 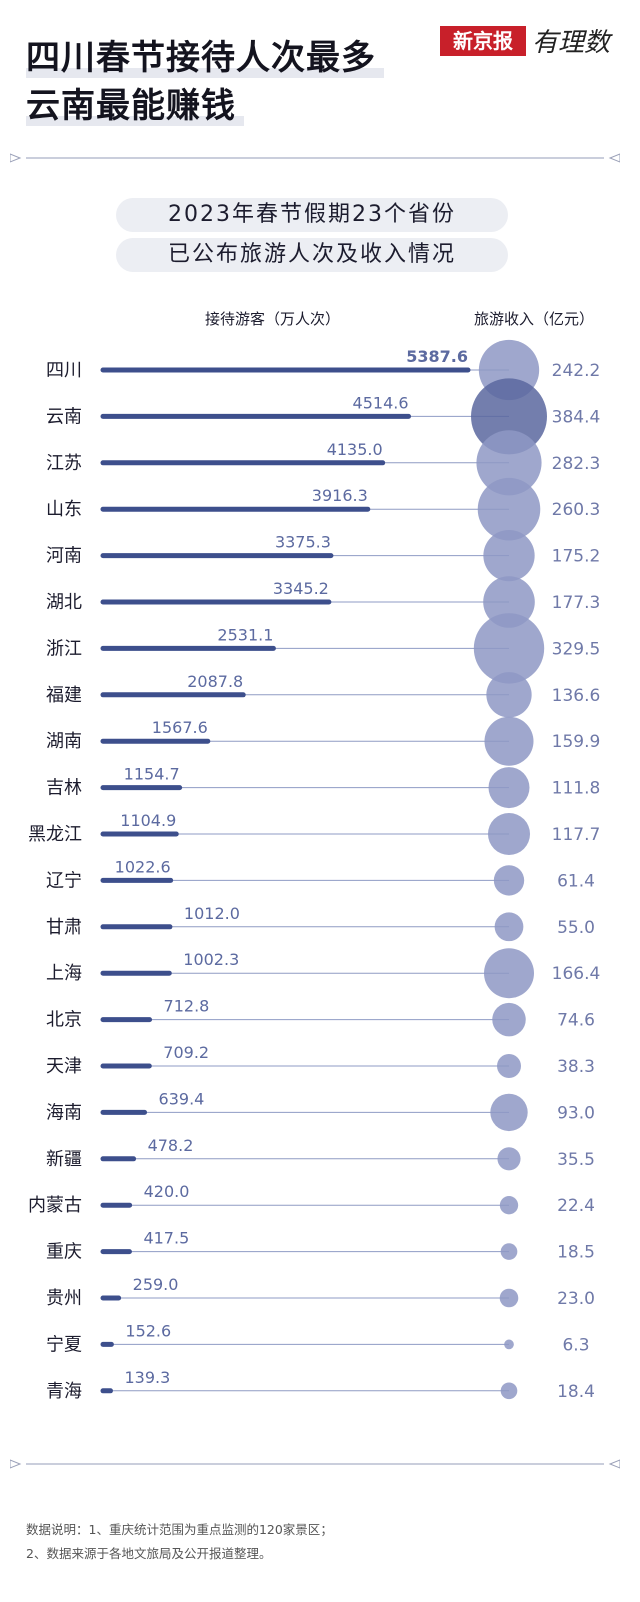 What do you see at coordinates (64, 741) in the screenshot?
I see `category-label: 湖南` at bounding box center [64, 741].